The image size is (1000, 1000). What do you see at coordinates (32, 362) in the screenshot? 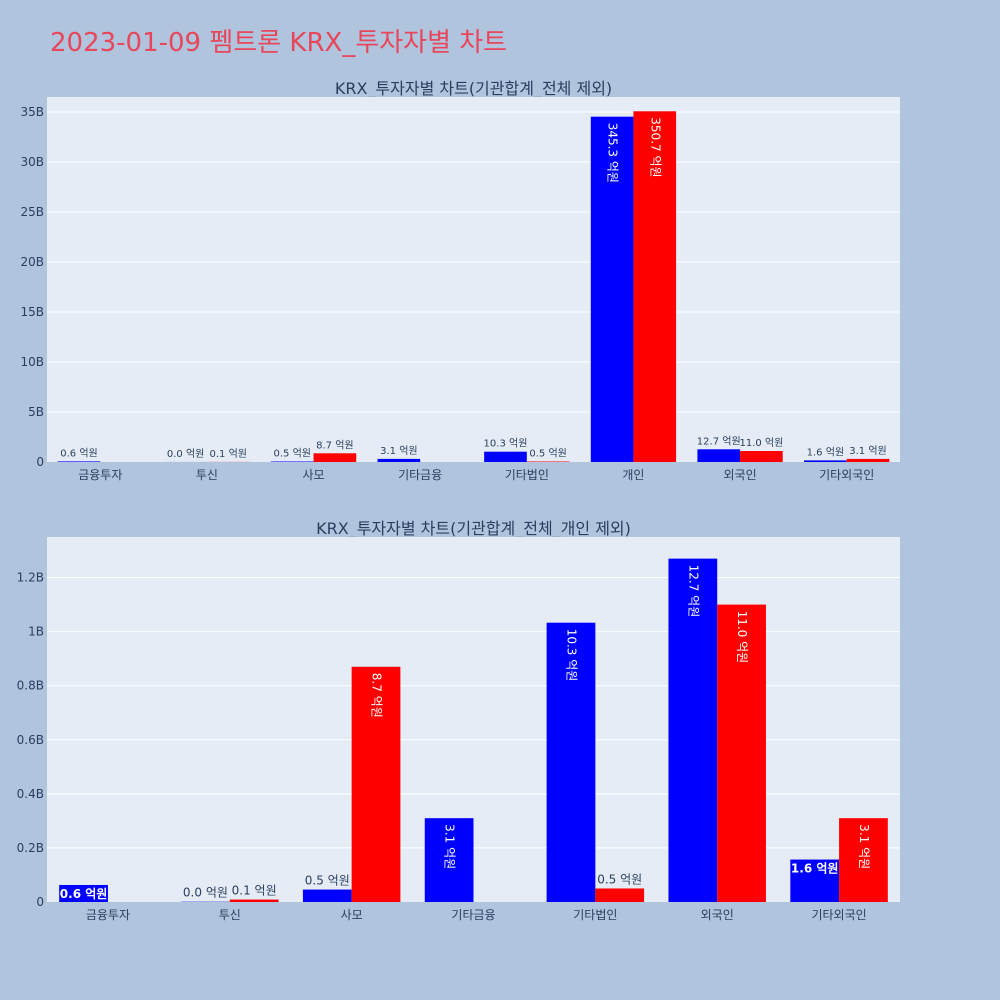
I see `y-tick-label: 10B` at bounding box center [32, 362].